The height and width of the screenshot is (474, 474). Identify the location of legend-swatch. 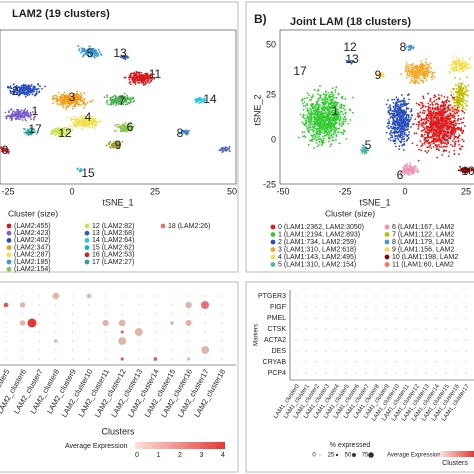
(9, 233).